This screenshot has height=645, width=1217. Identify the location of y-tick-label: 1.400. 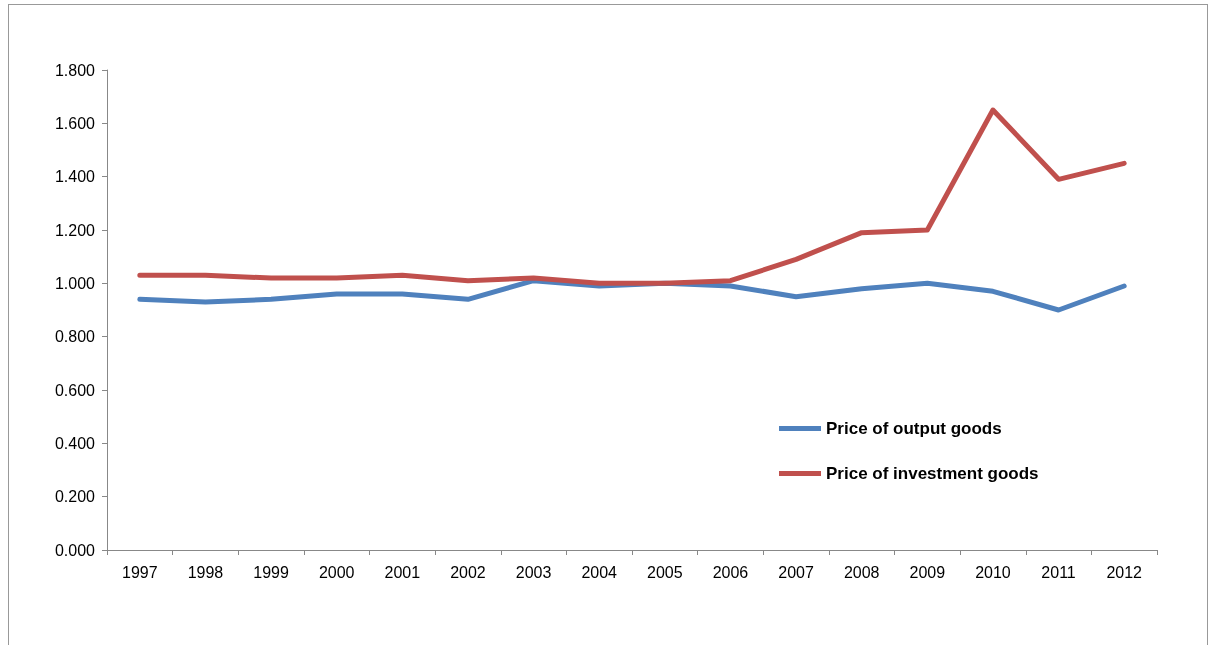
(75, 177).